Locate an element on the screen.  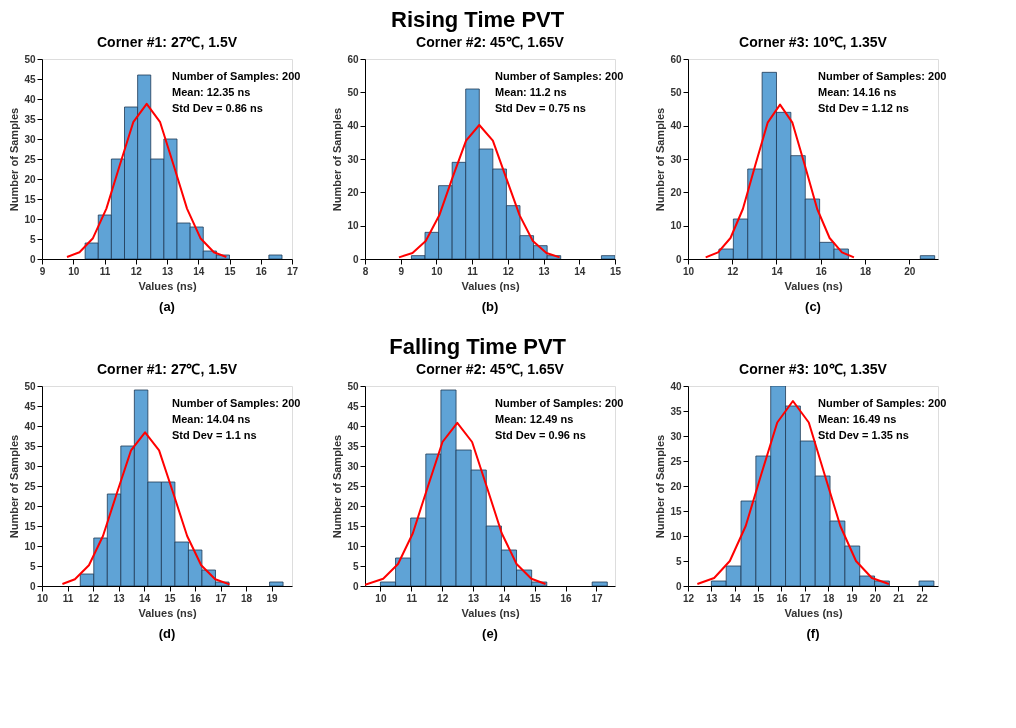
text: Rising Time PVT is located at coordinates (478, 19).